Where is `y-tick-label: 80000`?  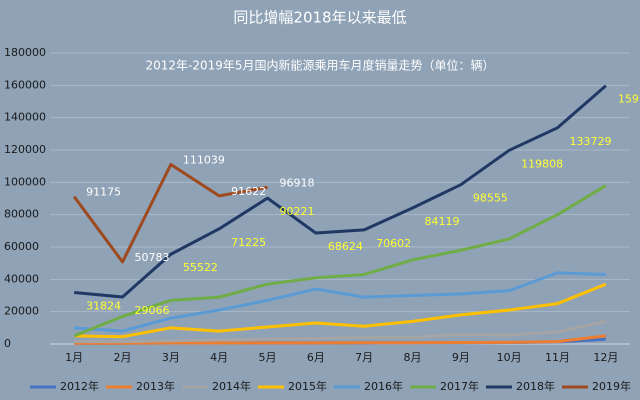 y-tick-label: 80000 is located at coordinates (21, 214).